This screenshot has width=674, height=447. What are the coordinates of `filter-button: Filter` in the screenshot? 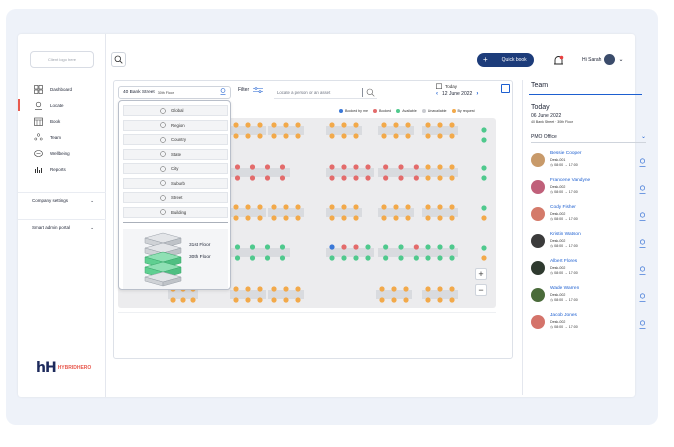 It's located at (251, 90).